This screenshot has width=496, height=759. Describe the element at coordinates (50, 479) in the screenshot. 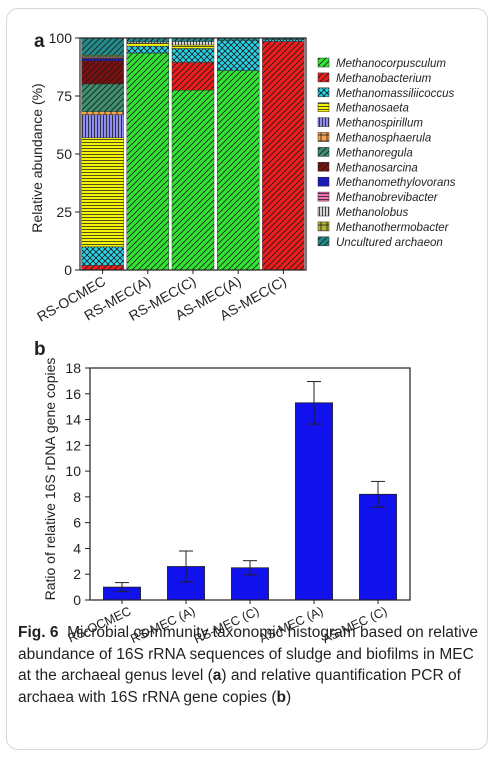

I see `y-axis-label-b: Ratio of relative 16S rDNA gene copies` at that location.